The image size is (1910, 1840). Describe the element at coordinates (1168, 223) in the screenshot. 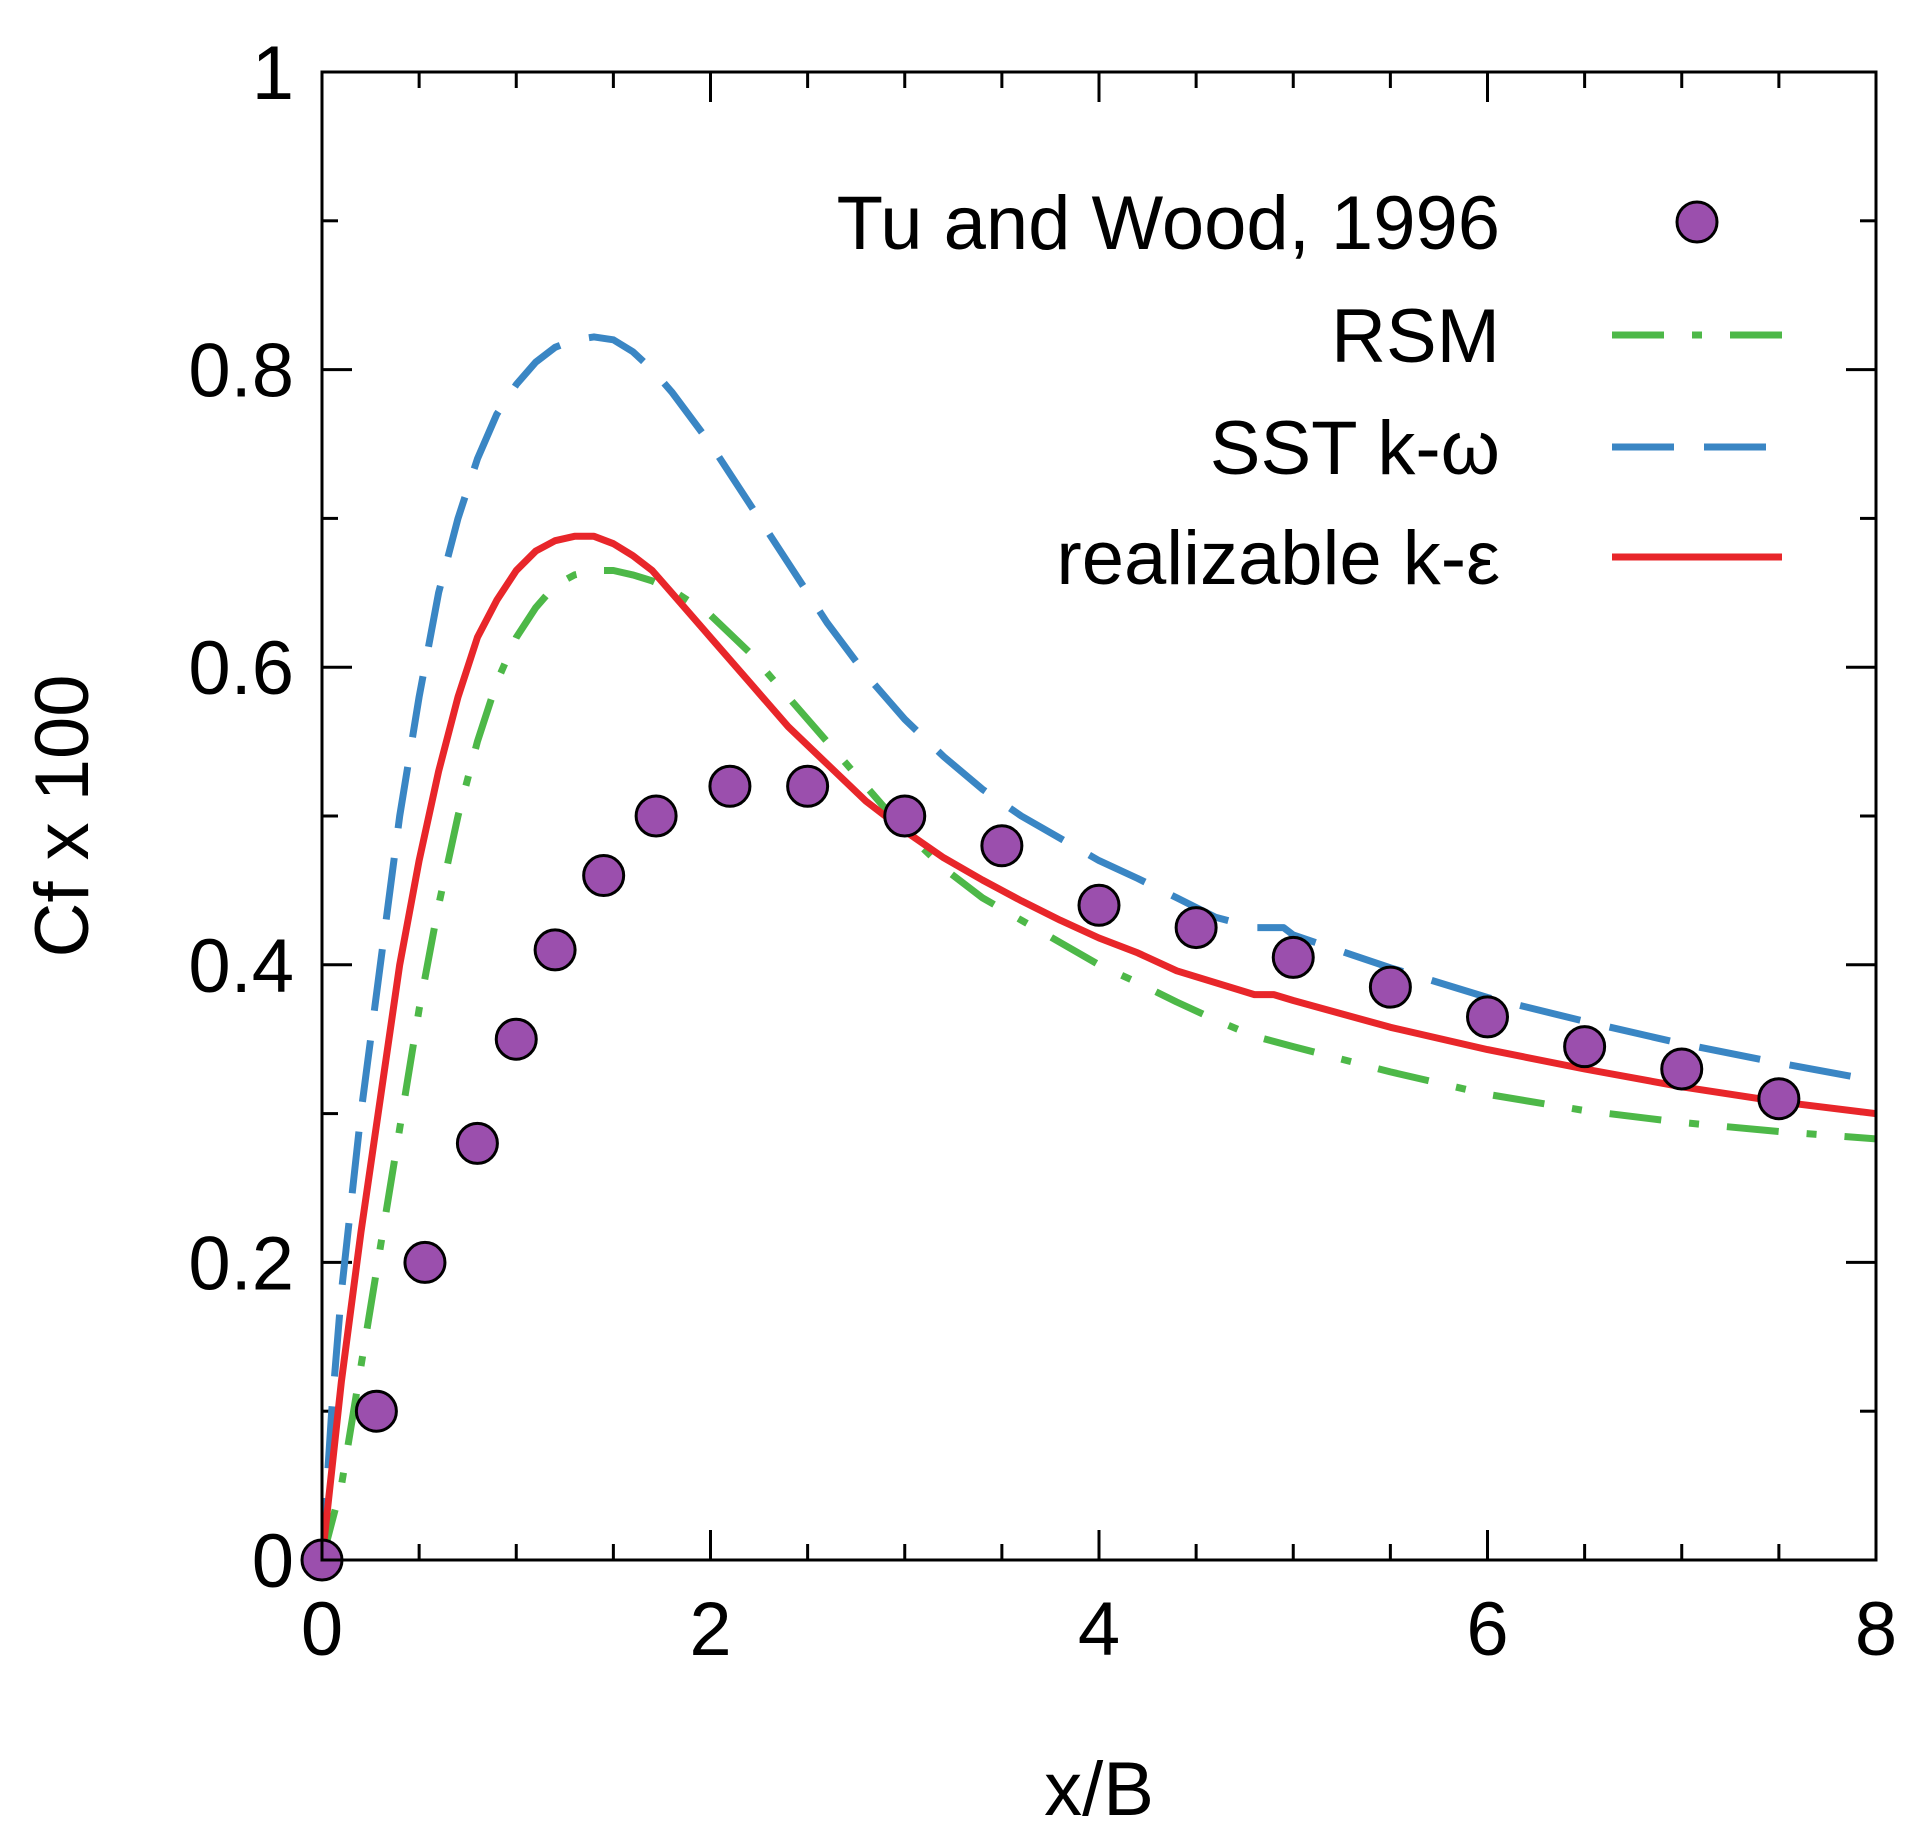

I see `legend-label: Tu and Wood, 1996` at that location.